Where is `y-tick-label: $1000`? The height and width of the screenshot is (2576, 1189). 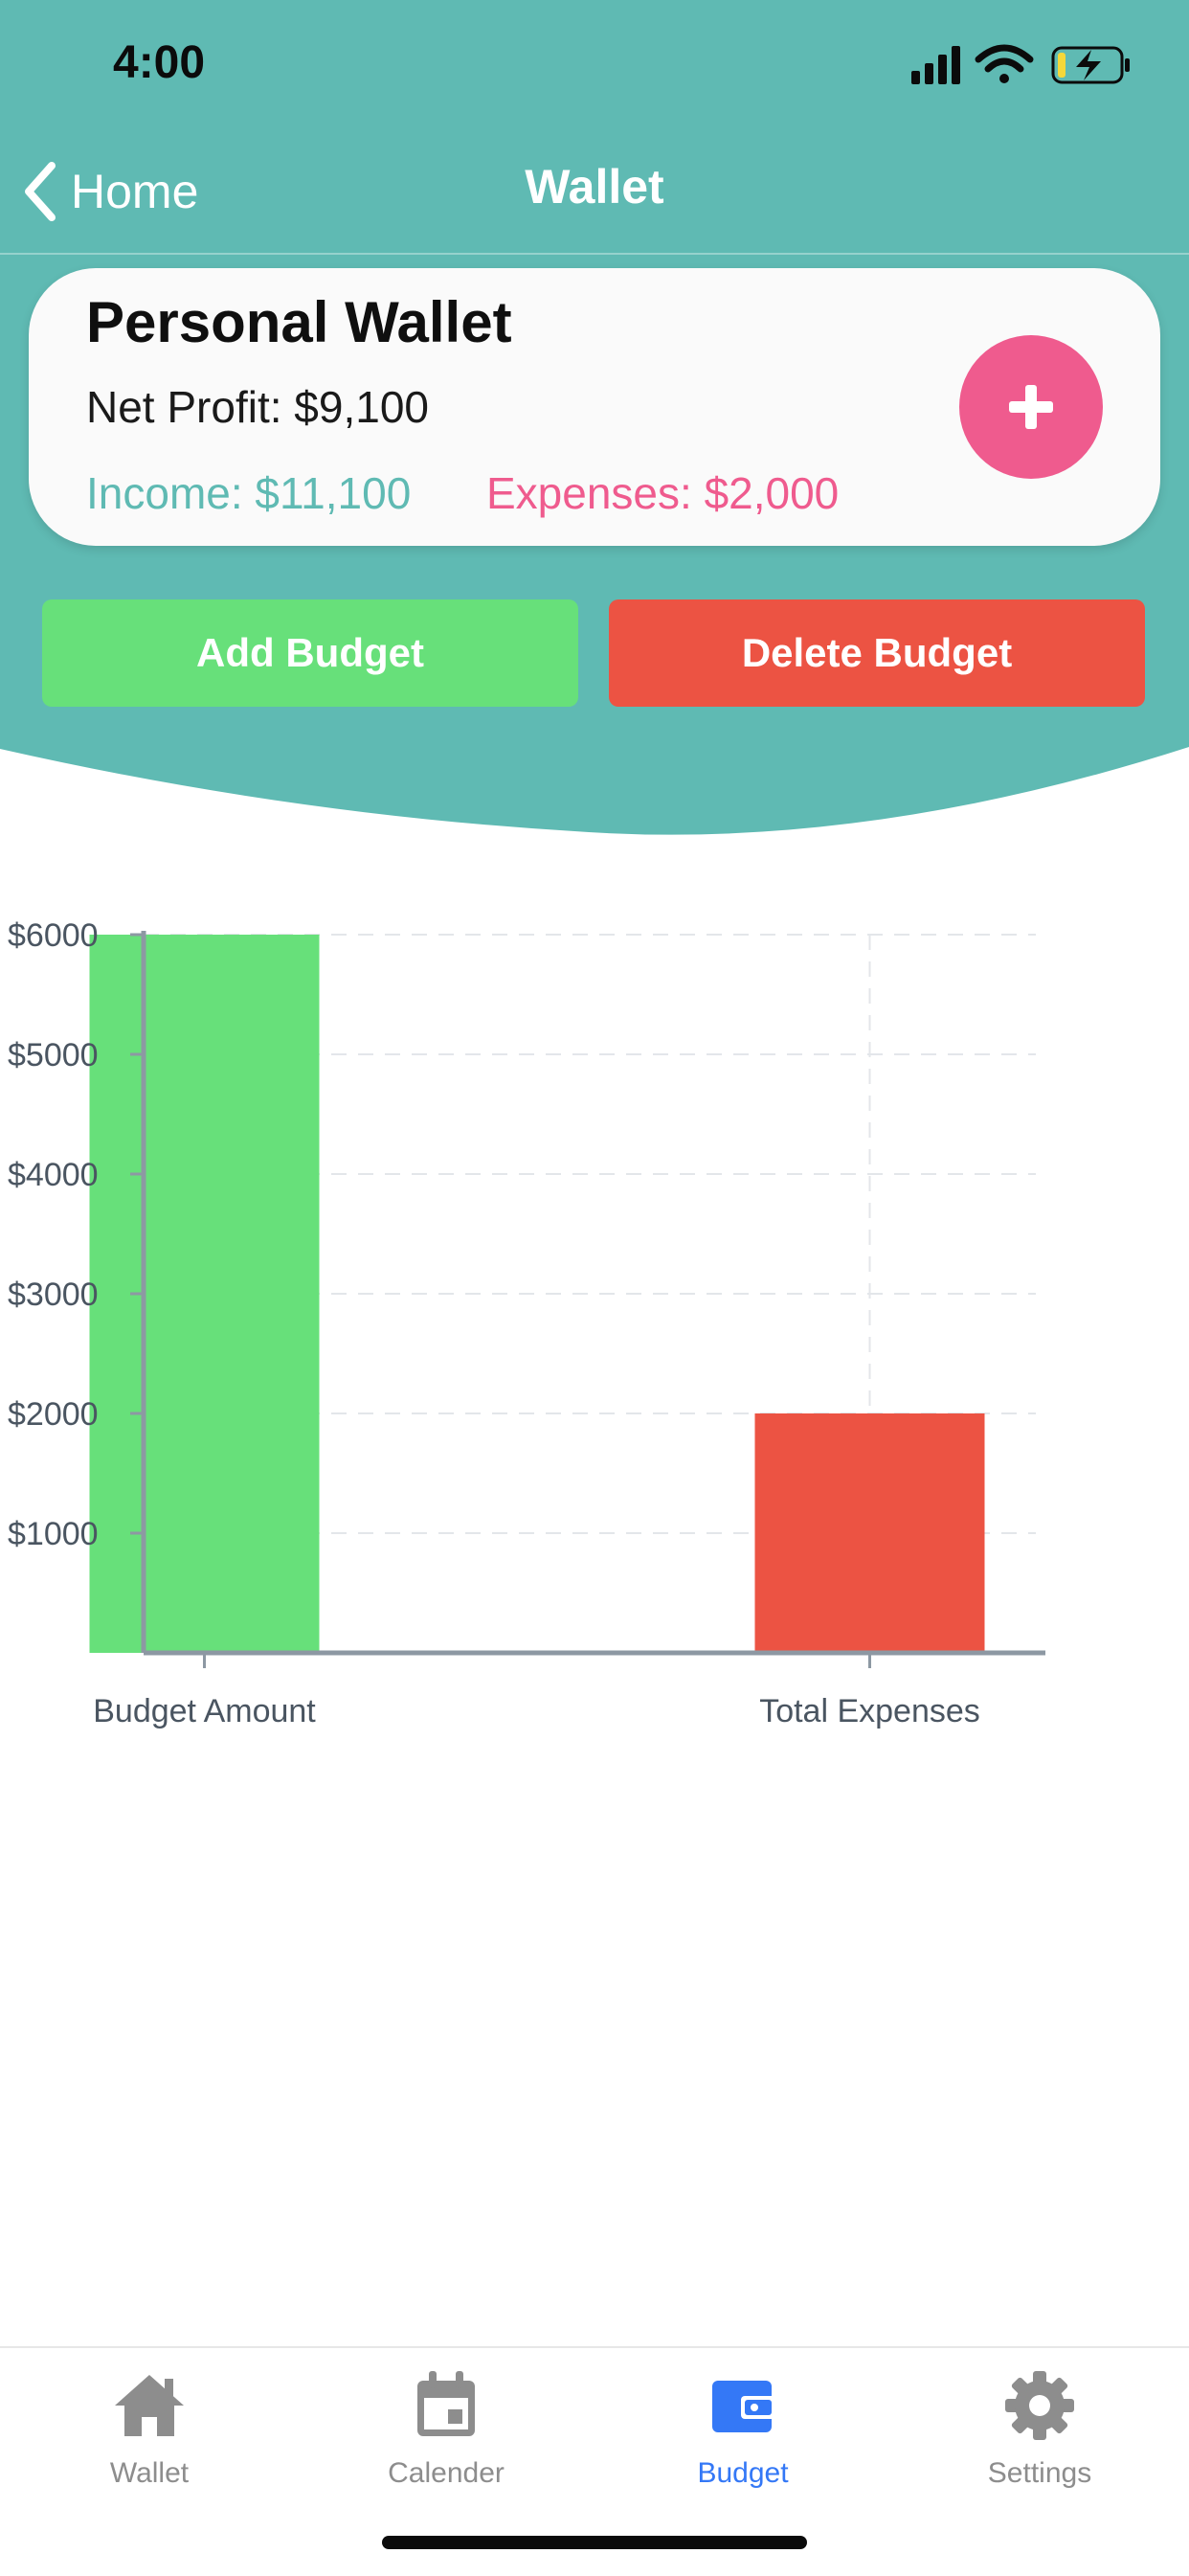
y-tick-label: $1000 is located at coordinates (53, 1534).